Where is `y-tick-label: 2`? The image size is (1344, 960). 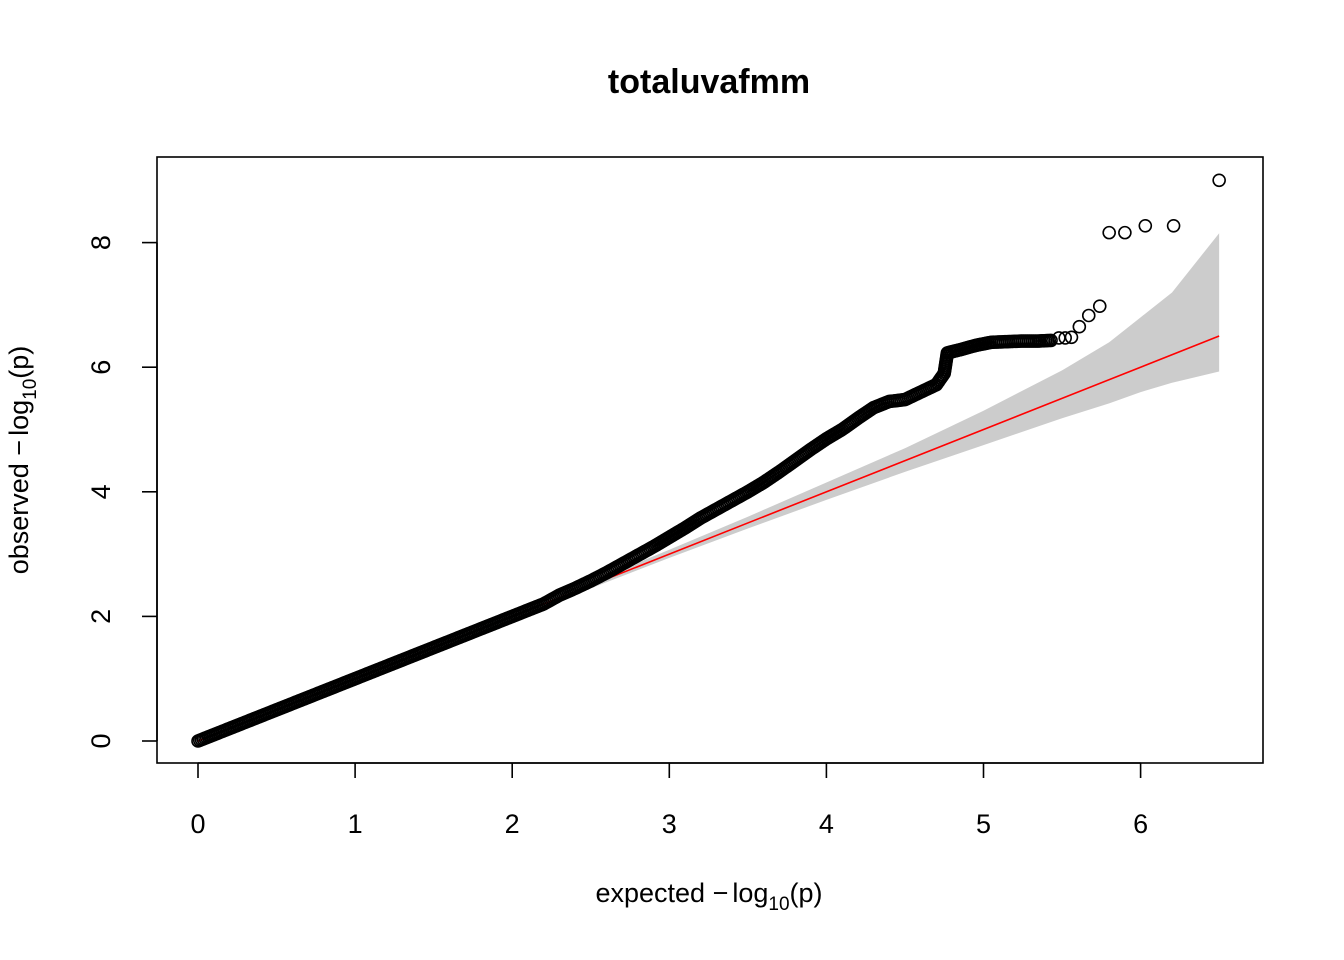 y-tick-label: 2 is located at coordinates (101, 616).